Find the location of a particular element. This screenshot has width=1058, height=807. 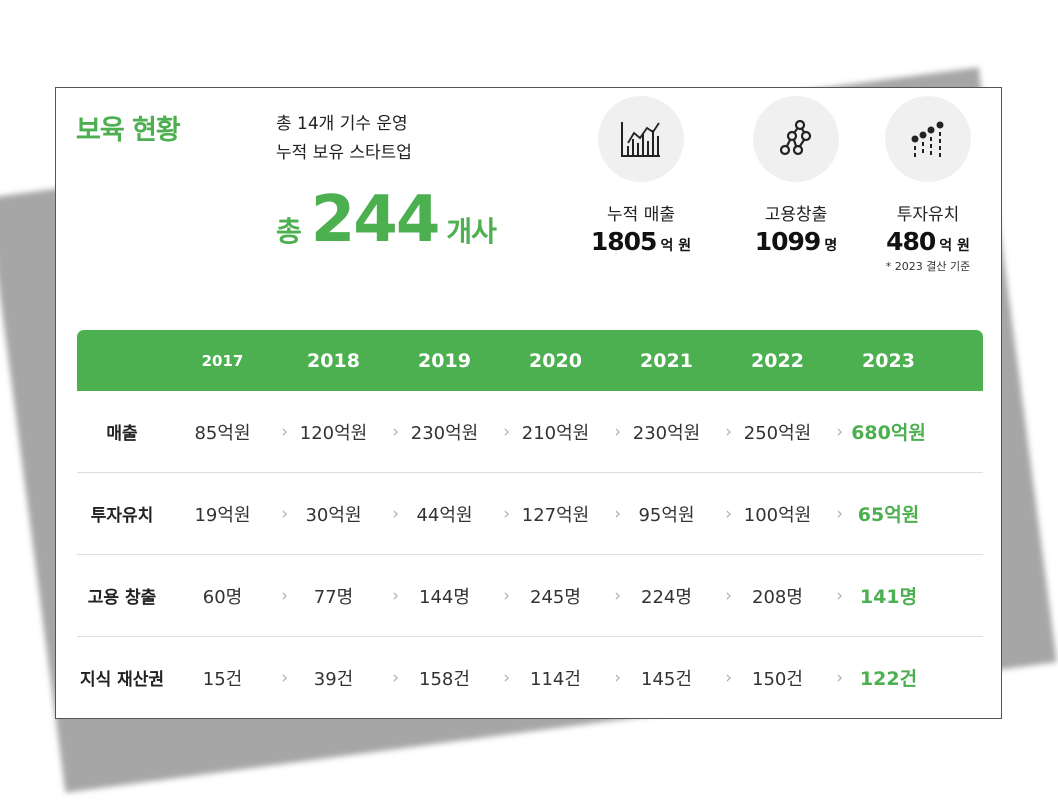

year-header: 2019 is located at coordinates (444, 360).